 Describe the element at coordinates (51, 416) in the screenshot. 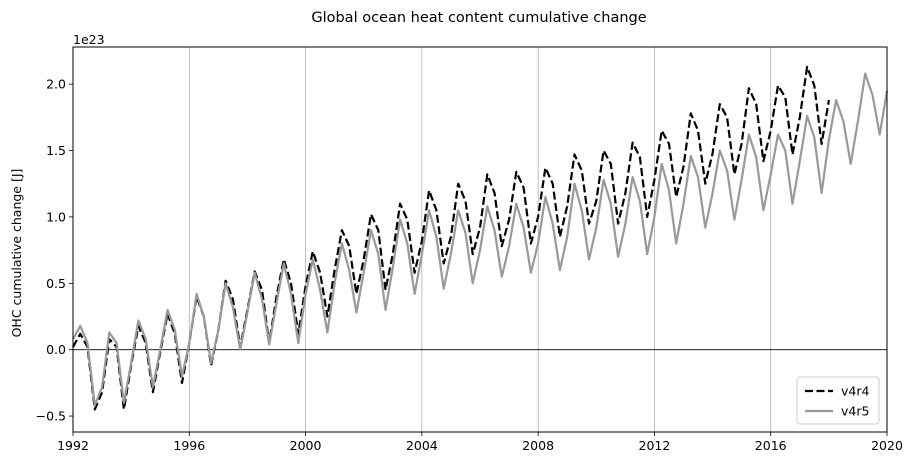

I see `y-tick-label-0: −0.5` at that location.